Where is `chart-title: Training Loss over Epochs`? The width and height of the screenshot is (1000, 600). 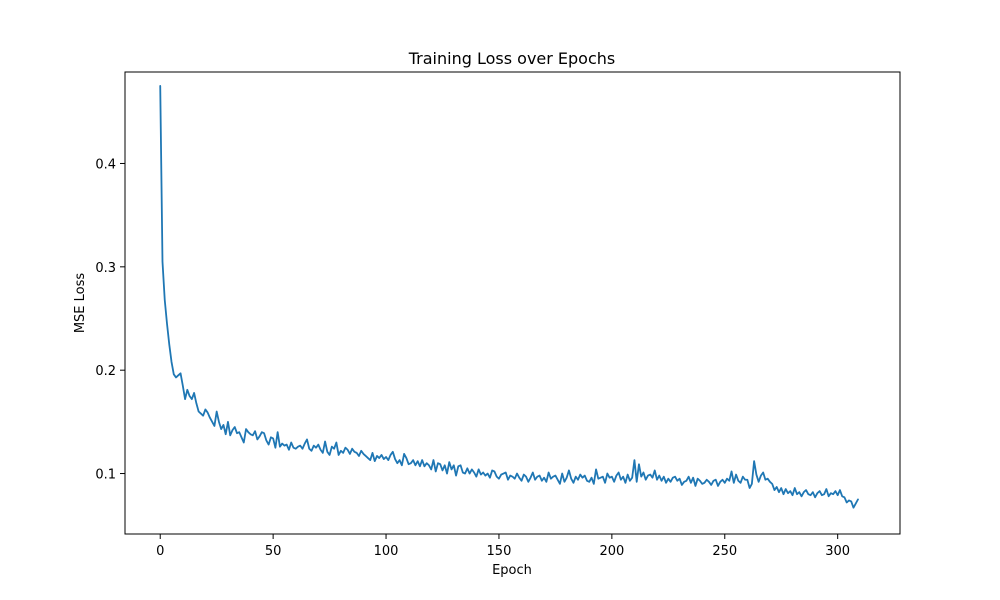 chart-title: Training Loss over Epochs is located at coordinates (512, 58).